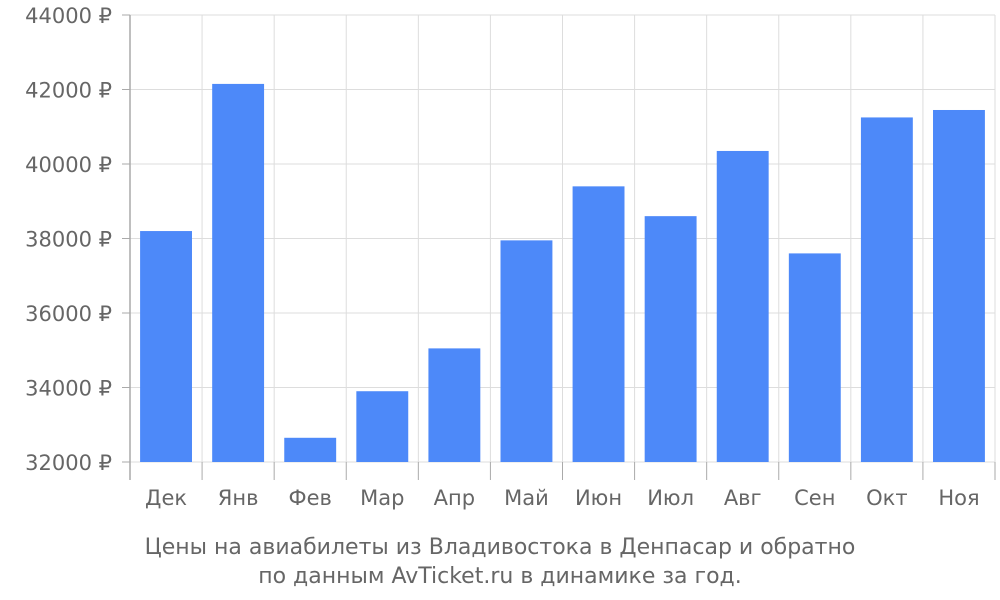 This screenshot has width=1000, height=600. What do you see at coordinates (68, 463) in the screenshot?
I see `y-tick-label: 32000 ₽` at bounding box center [68, 463].